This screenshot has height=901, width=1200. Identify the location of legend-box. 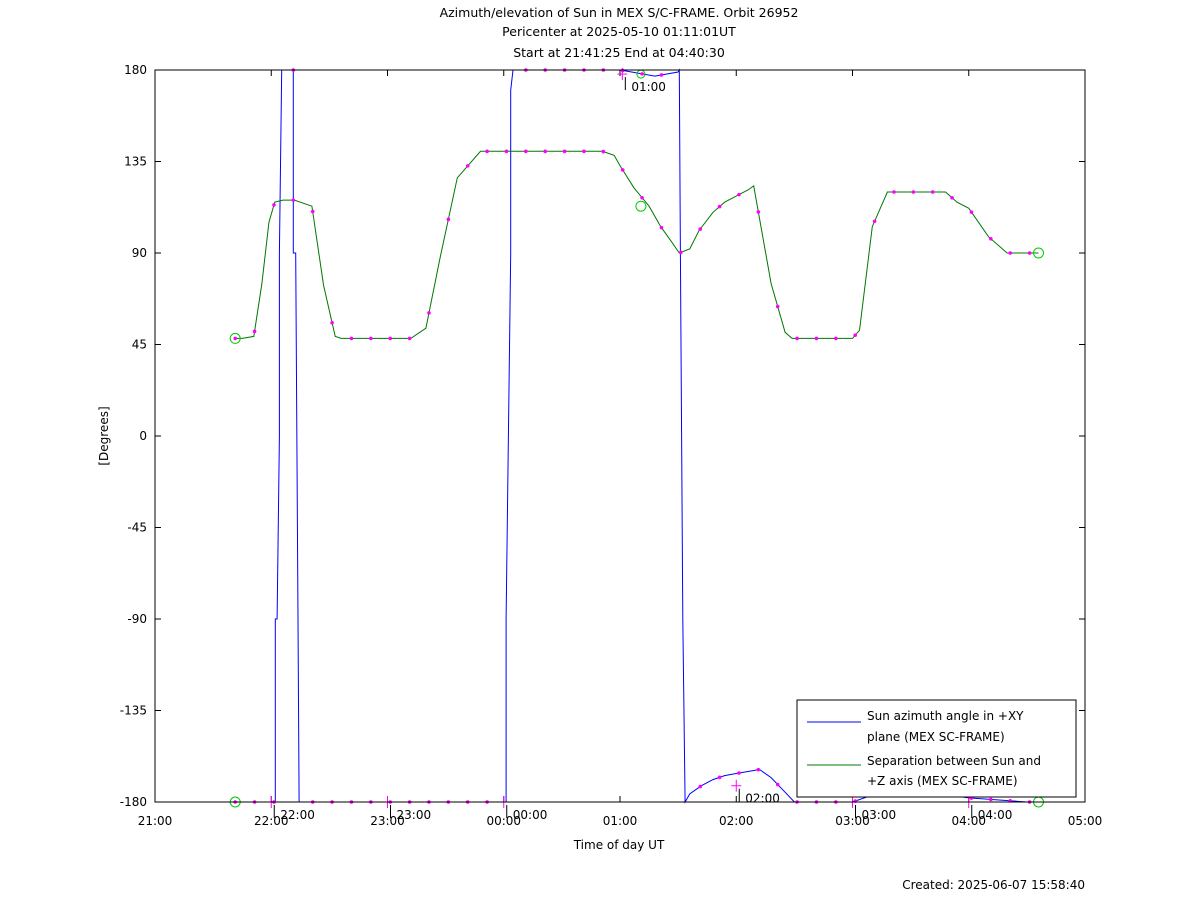
(936, 748).